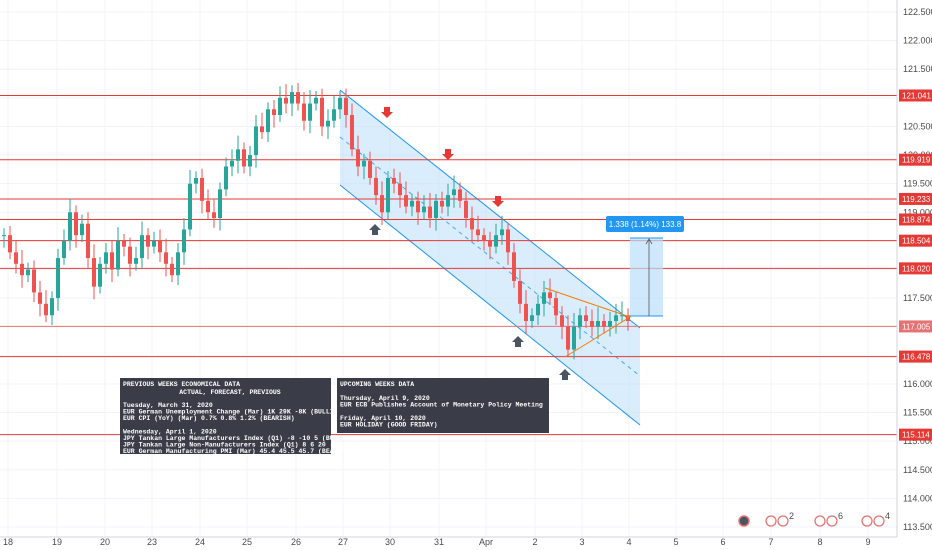  Describe the element at coordinates (390, 542) in the screenshot. I see `x-tick-label: 30` at that location.